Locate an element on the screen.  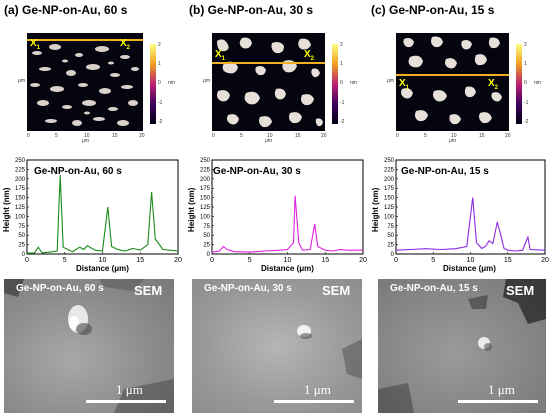
afm-map-b: X1 X2 is located at coordinates (268, 82).